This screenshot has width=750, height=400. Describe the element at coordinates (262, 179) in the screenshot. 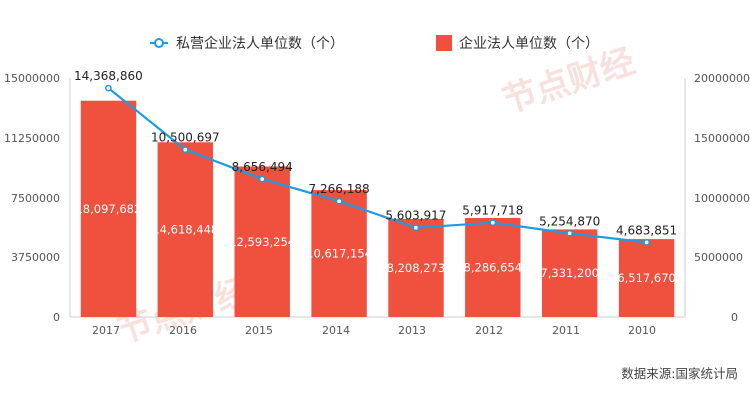

I see `line-point-2015` at that location.